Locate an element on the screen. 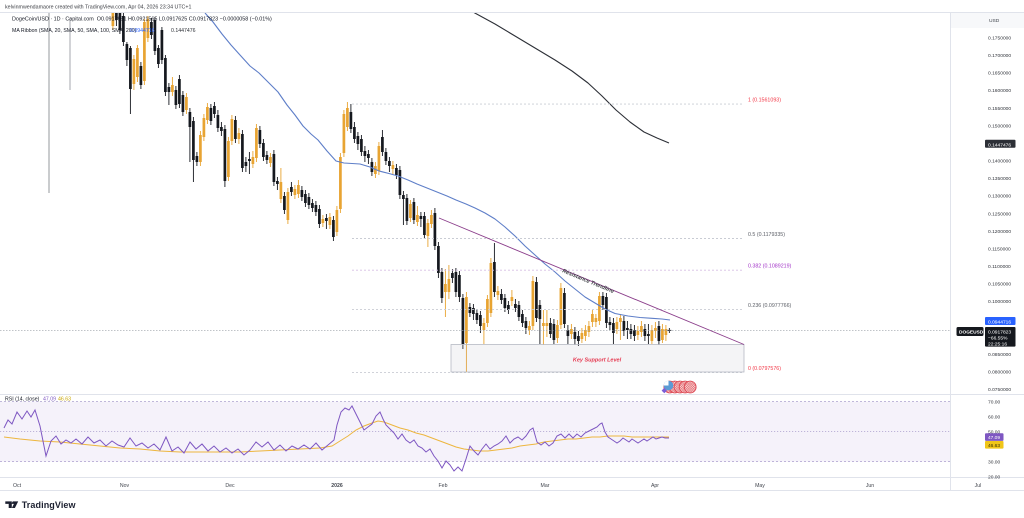  svg-text: Jun is located at coordinates (870, 486).